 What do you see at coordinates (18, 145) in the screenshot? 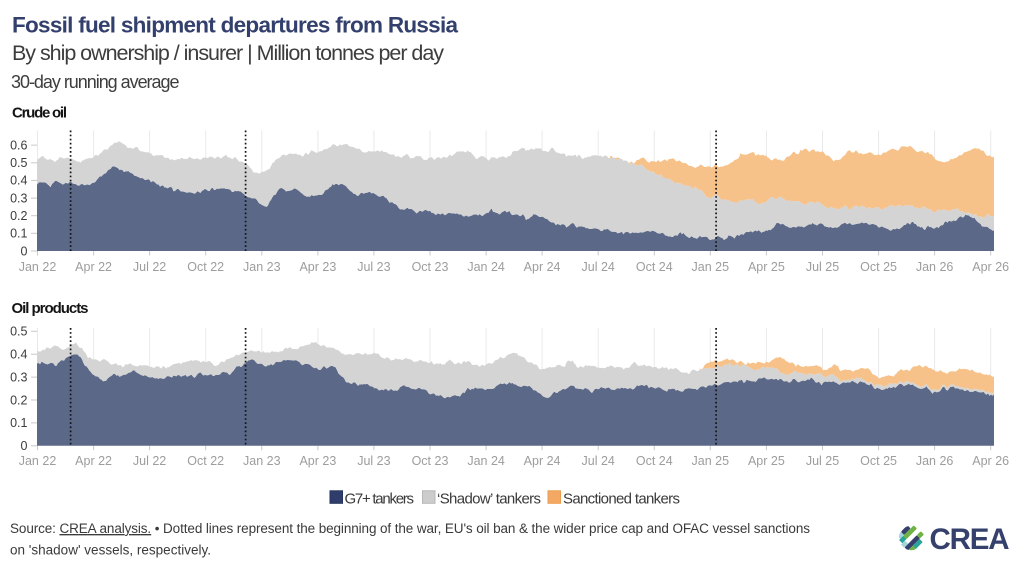
I see `svg-text: 0.6` at bounding box center [18, 145].